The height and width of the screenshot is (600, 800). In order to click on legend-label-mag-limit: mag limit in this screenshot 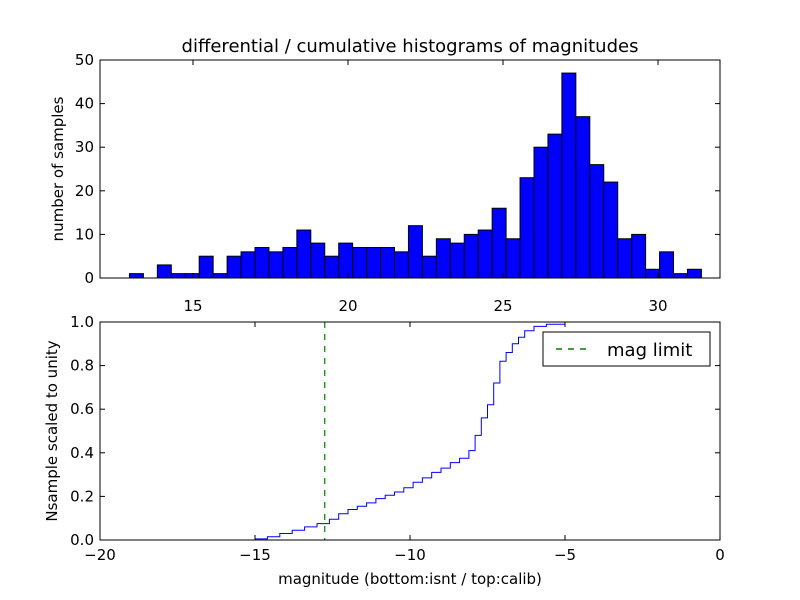, I will do `click(649, 350)`.